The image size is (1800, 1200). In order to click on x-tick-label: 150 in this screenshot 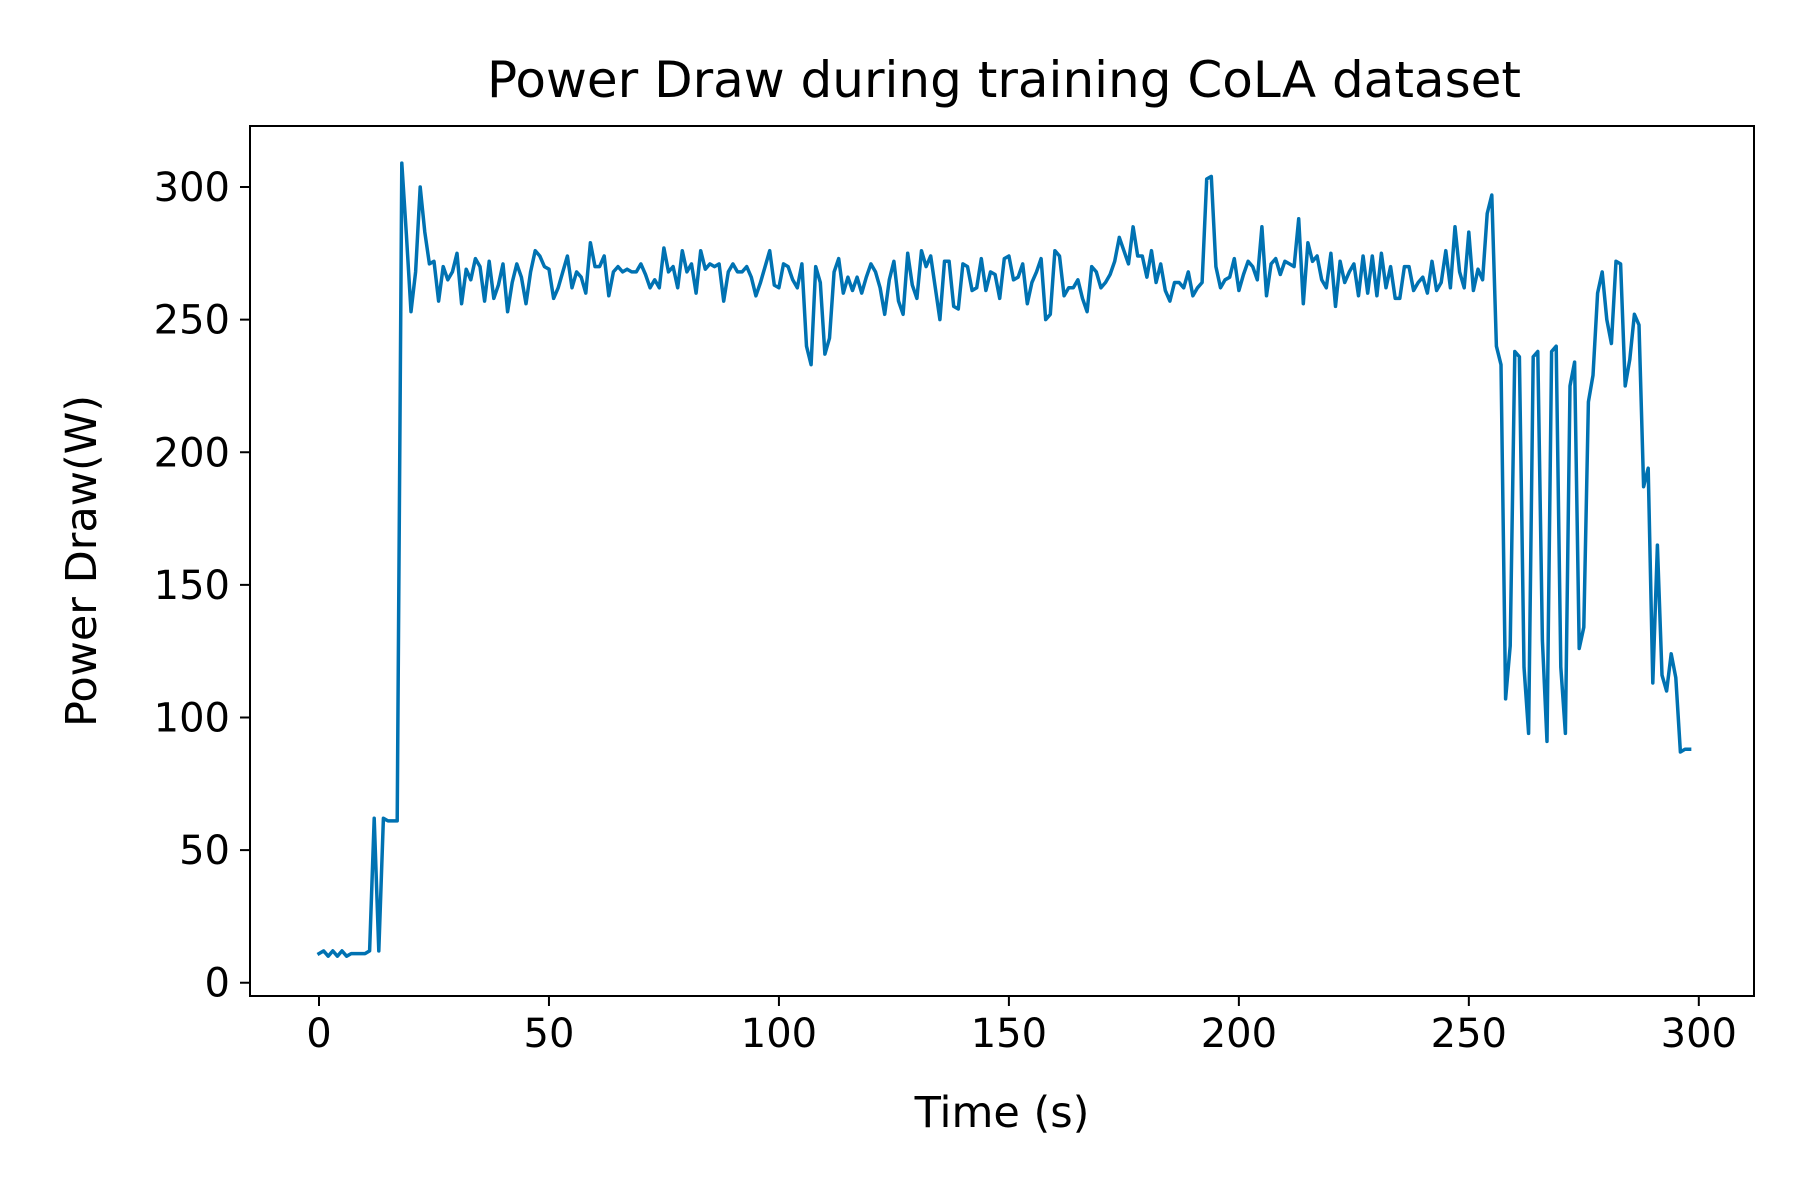, I will do `click(1009, 1034)`.